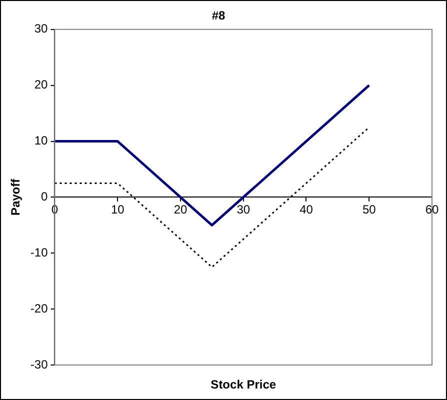  What do you see at coordinates (307, 209) in the screenshot?
I see `x-tick-label: 40` at bounding box center [307, 209].